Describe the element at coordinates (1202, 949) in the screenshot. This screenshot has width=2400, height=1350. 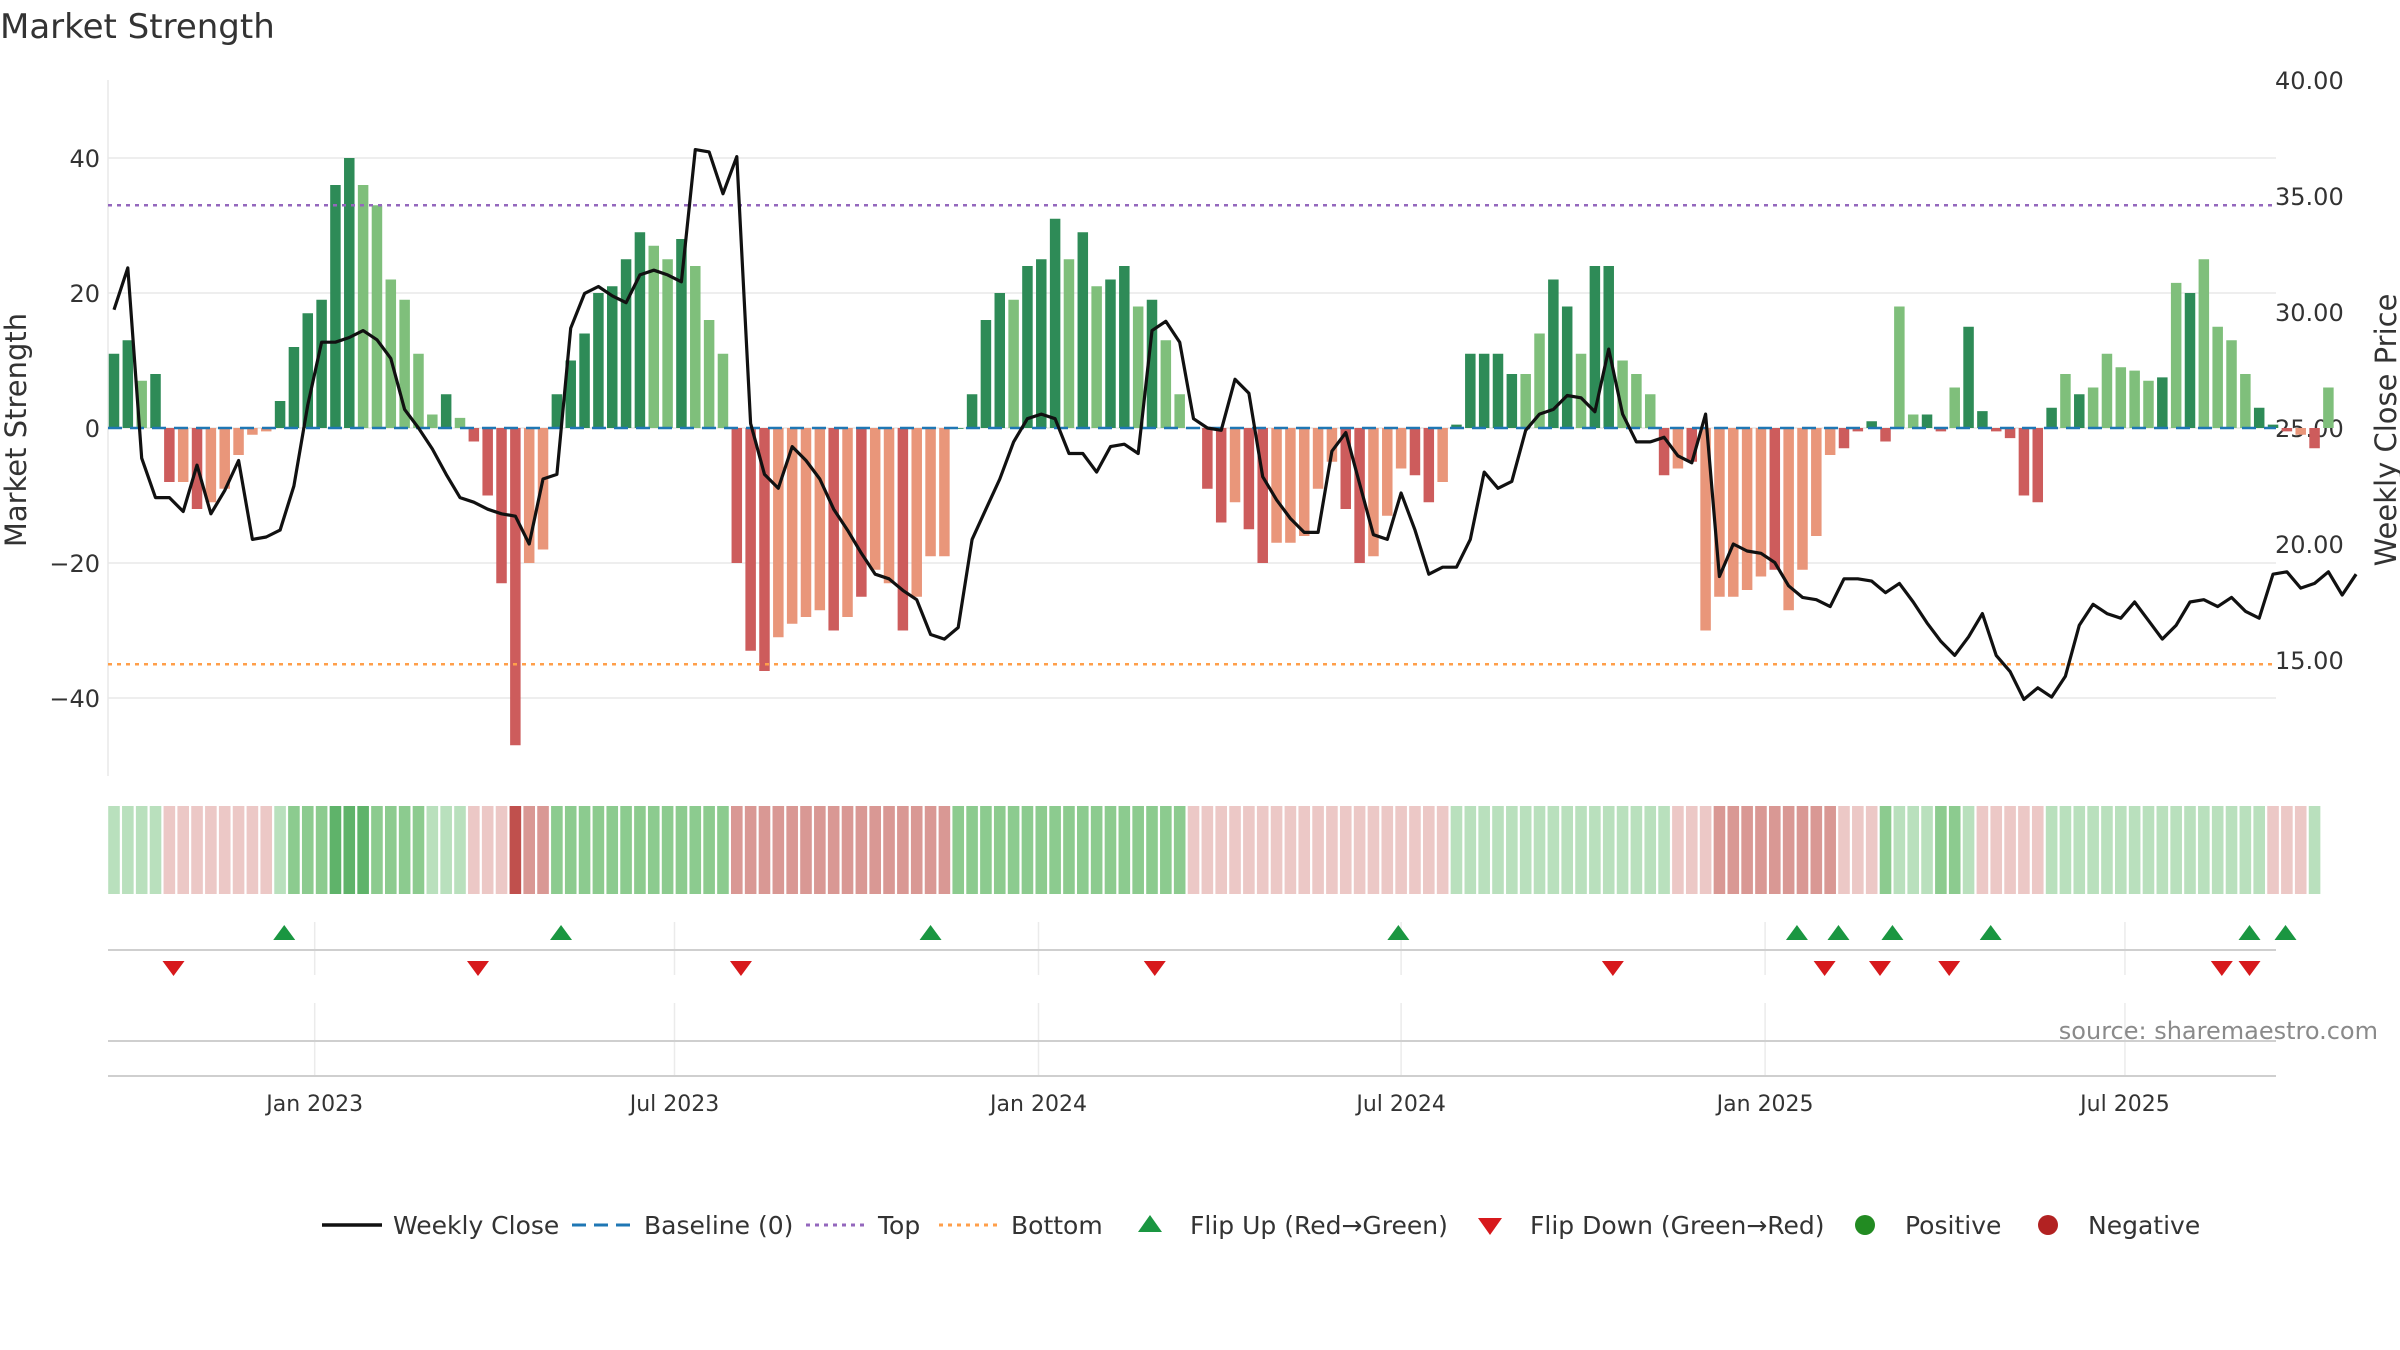
I see `flip-marker-panel` at that location.